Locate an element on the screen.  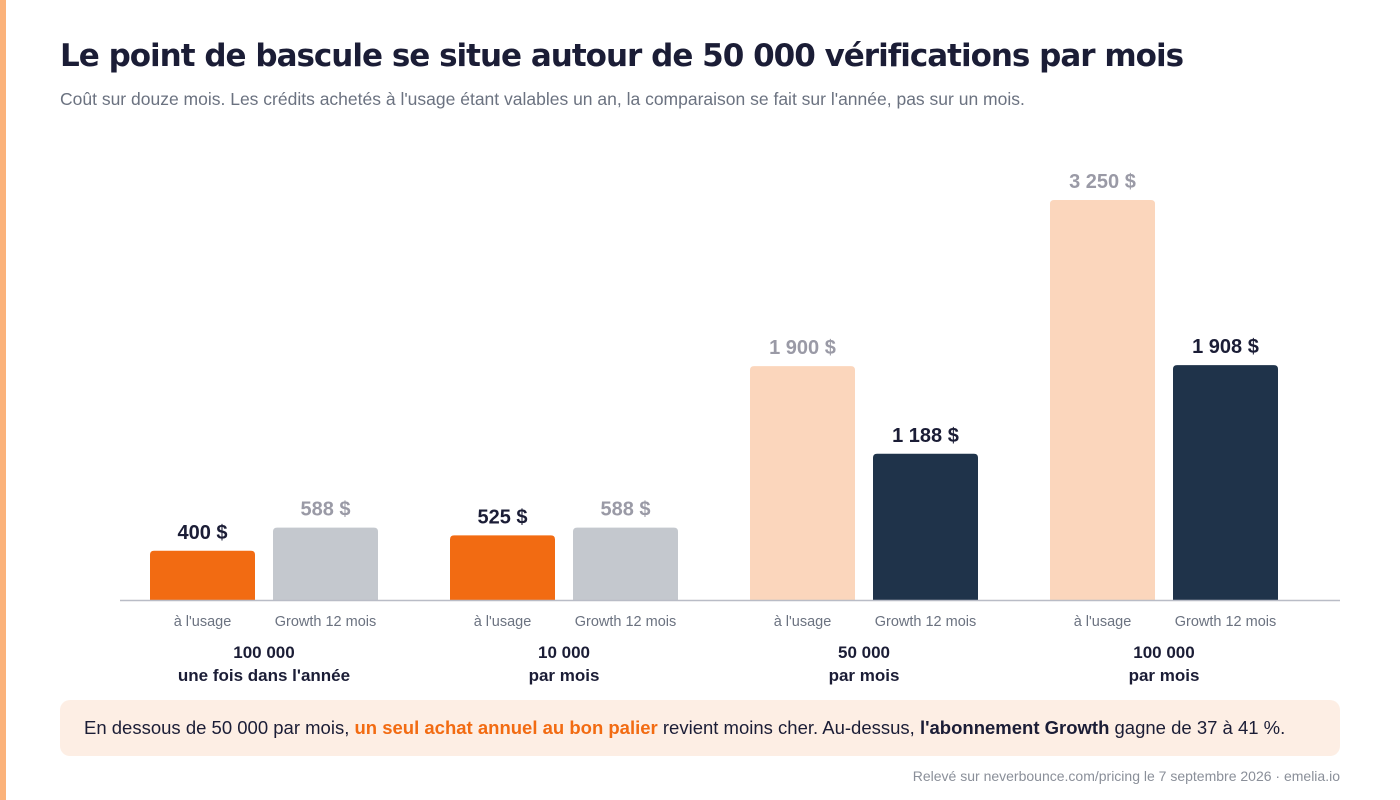
note-text-2: revient moins cher. Au-dessus, is located at coordinates (788, 727).